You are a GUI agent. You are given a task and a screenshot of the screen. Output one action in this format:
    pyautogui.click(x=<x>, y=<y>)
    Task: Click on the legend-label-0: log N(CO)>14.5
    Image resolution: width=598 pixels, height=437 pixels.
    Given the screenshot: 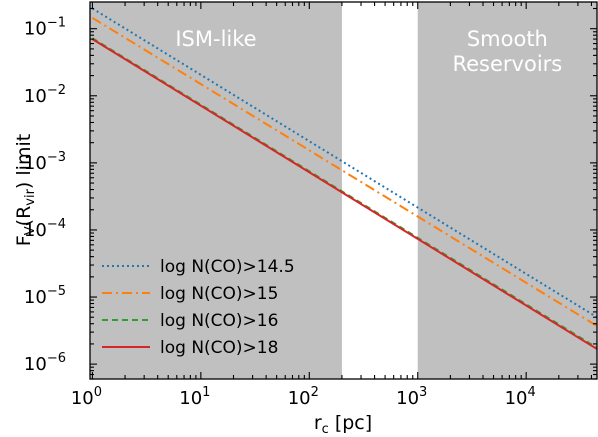 What is the action you would take?
    pyautogui.click(x=227, y=267)
    